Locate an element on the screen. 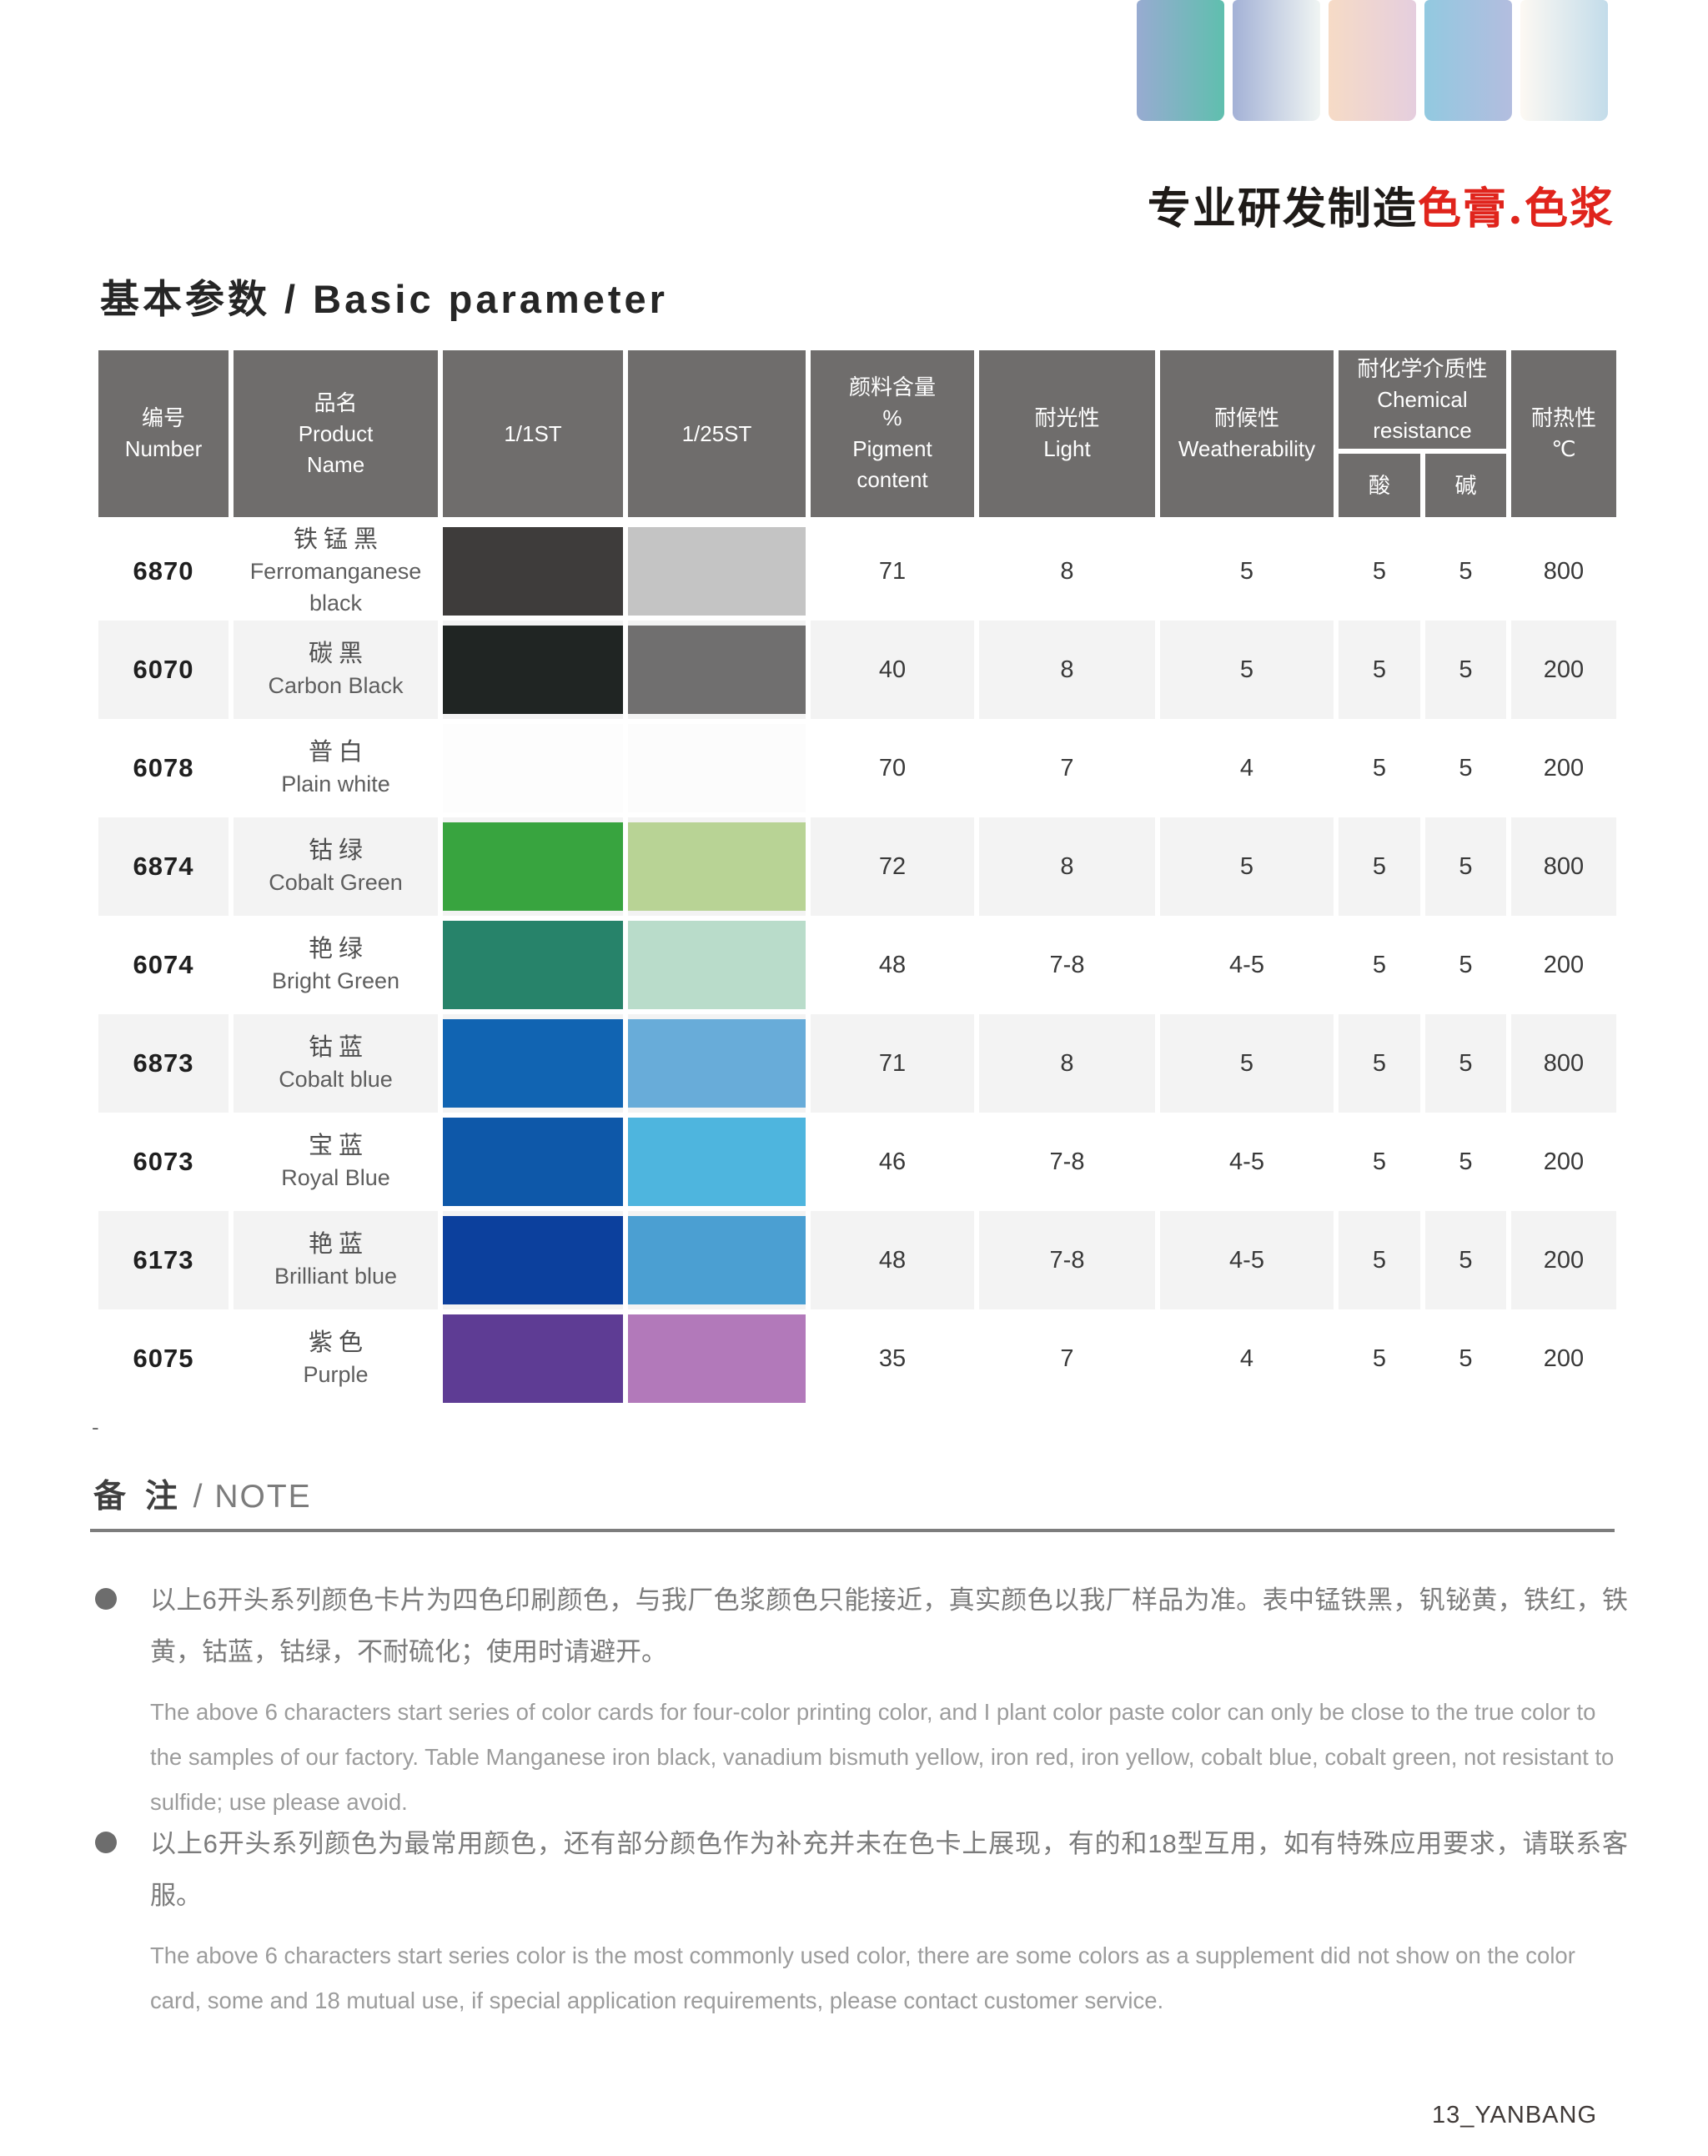 This screenshot has width=1708, height=2156. table-row-6073: 6073 宝蓝 Royal Blue 46 7-8 4-5 5 5 200 is located at coordinates (857, 1162).